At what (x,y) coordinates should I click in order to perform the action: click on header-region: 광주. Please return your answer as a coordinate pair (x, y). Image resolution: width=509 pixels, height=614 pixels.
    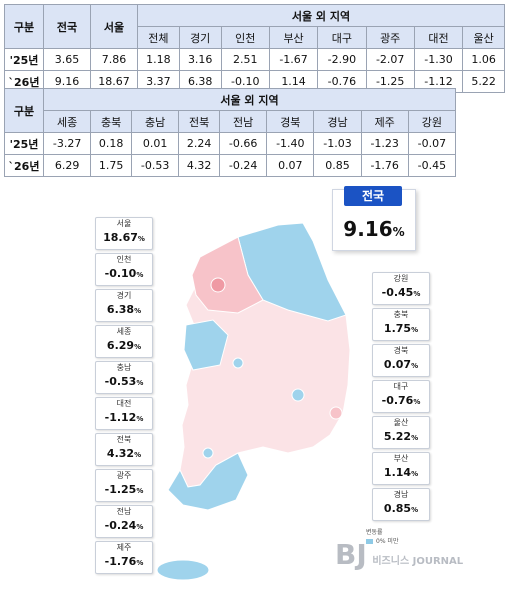
    Looking at the image, I should click on (390, 37).